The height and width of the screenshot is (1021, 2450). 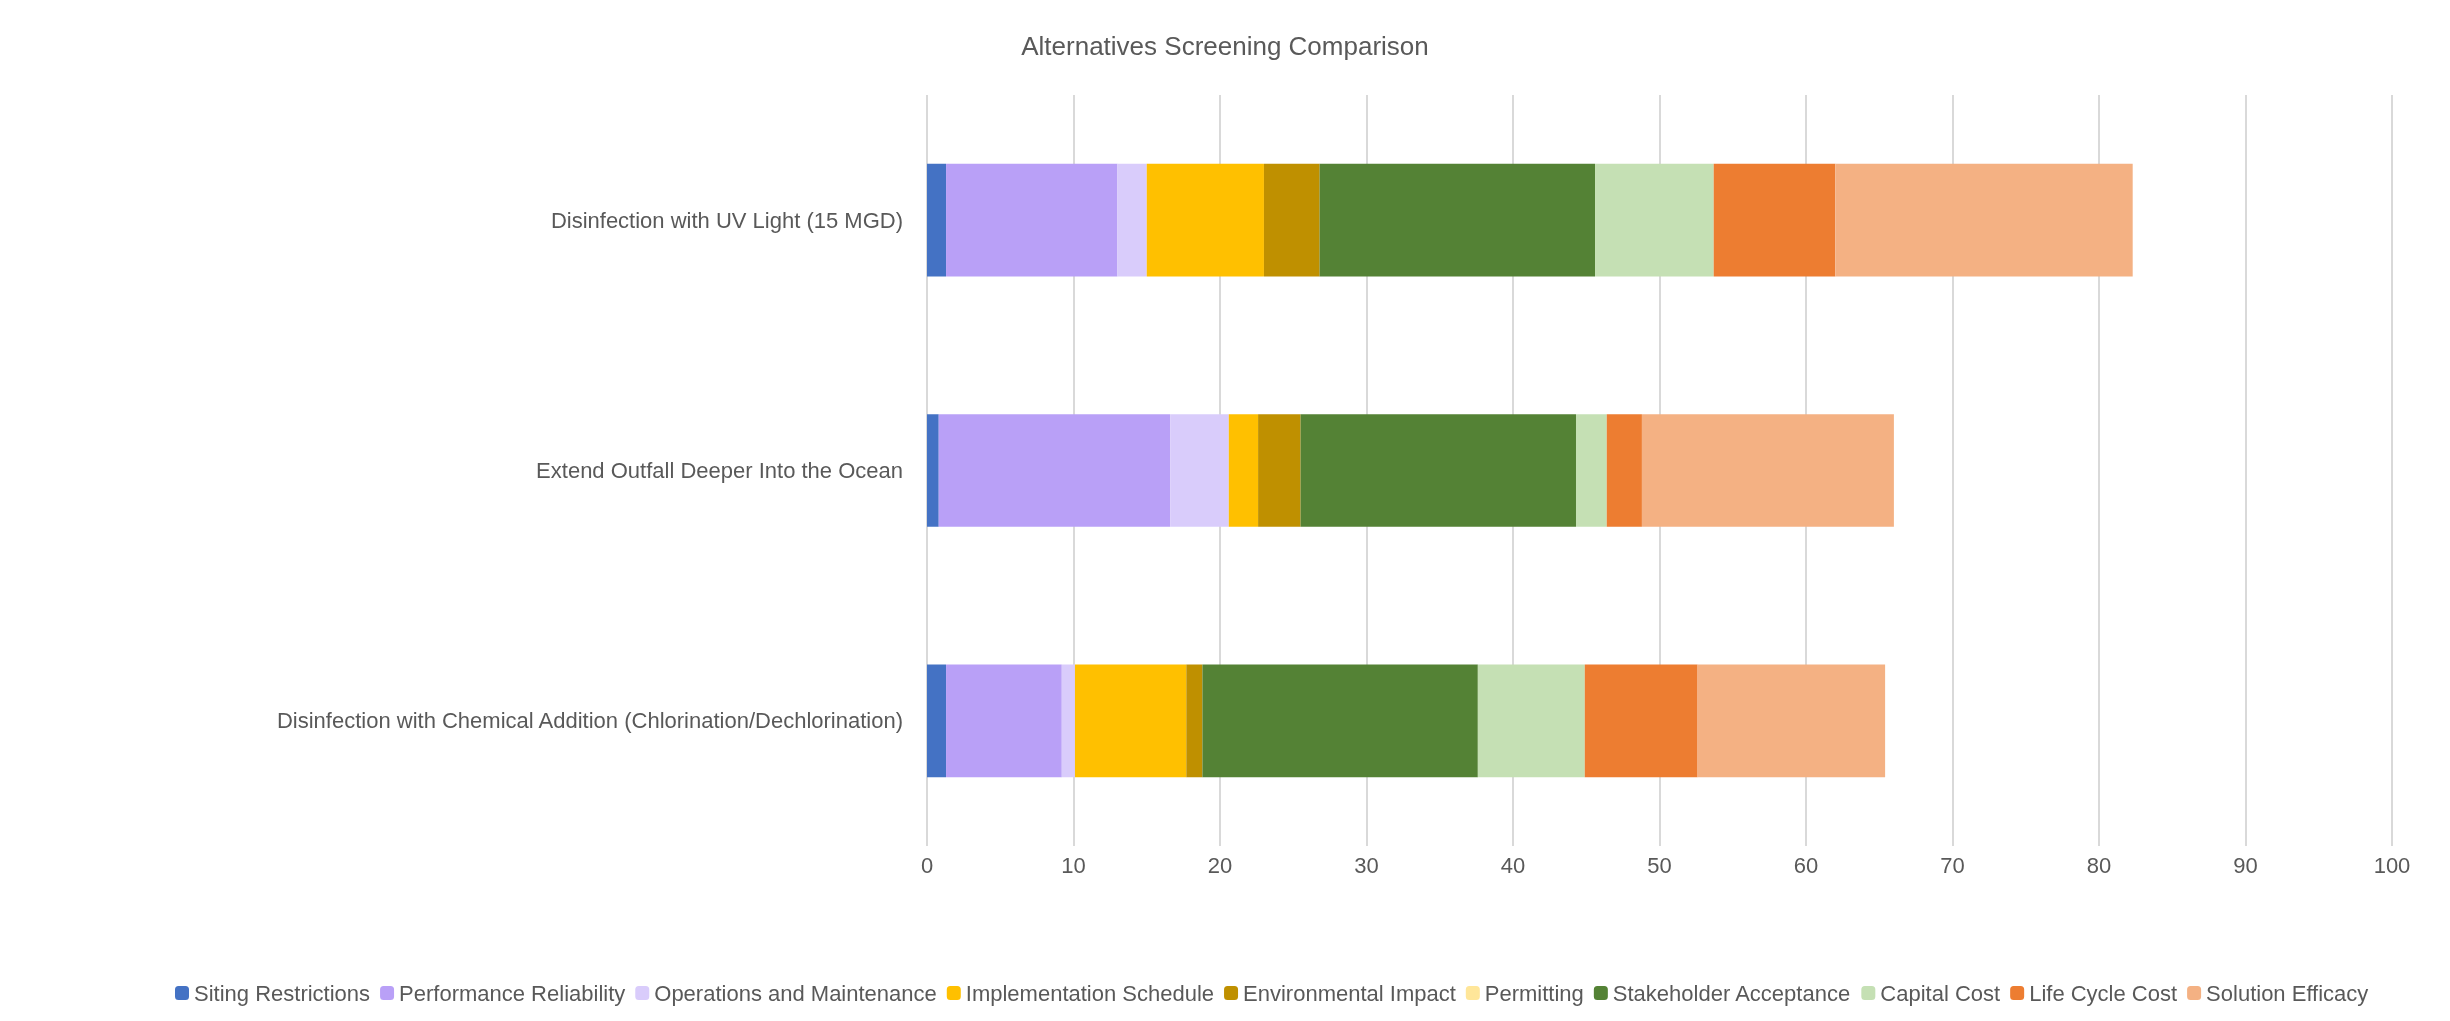 What do you see at coordinates (1349, 993) in the screenshot?
I see `legend-label: Environmental Impact` at bounding box center [1349, 993].